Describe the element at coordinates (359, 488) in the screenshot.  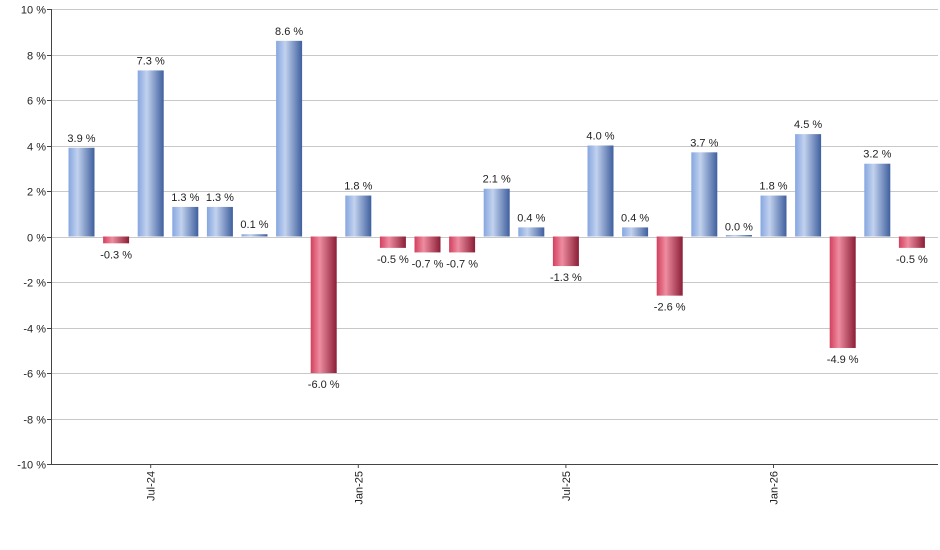
I see `x-tick-label: Jan-25` at that location.